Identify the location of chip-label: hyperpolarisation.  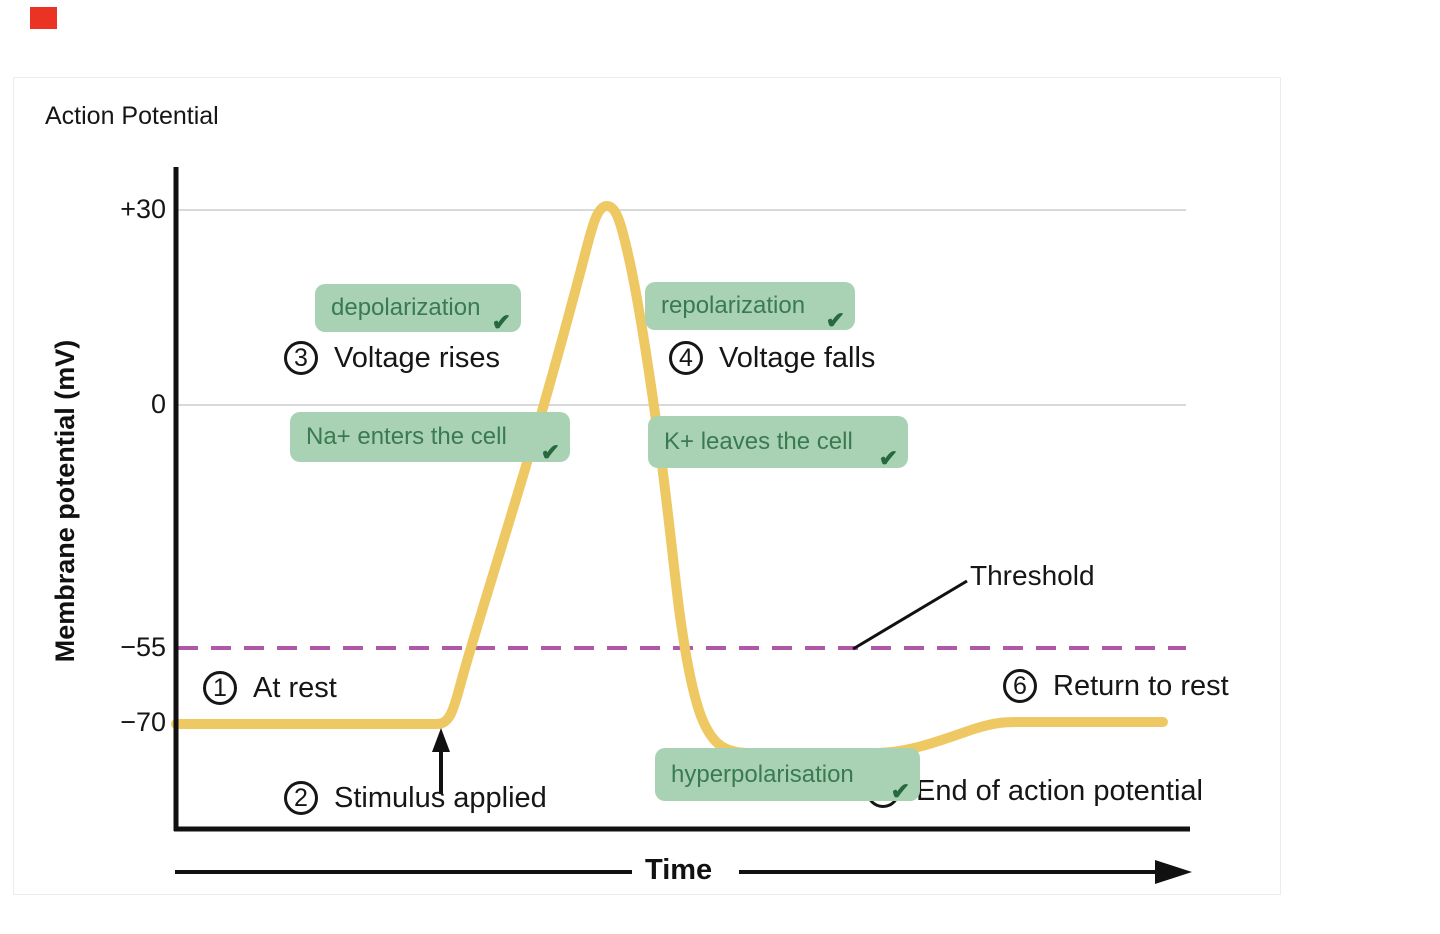
(762, 774).